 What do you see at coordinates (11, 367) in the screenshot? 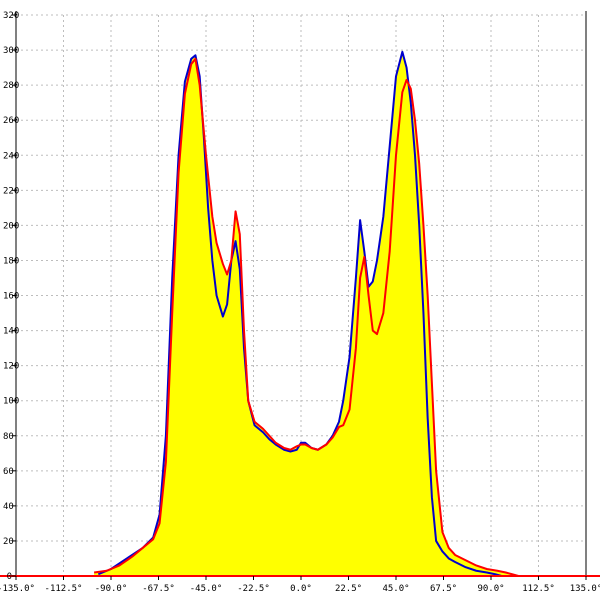
I see `y-tick-label: 120` at bounding box center [11, 367].